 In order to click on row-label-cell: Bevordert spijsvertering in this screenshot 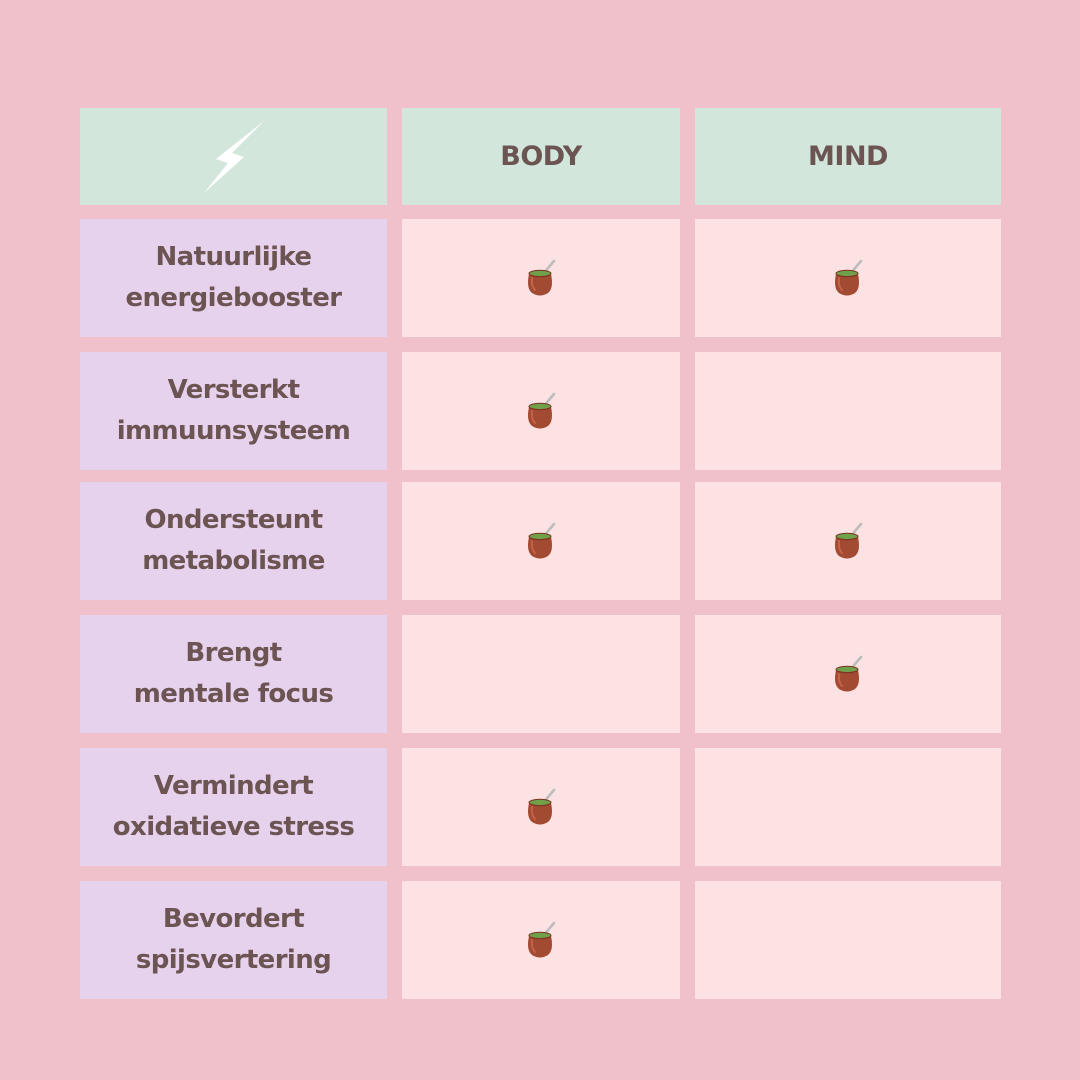, I will do `click(233, 940)`.